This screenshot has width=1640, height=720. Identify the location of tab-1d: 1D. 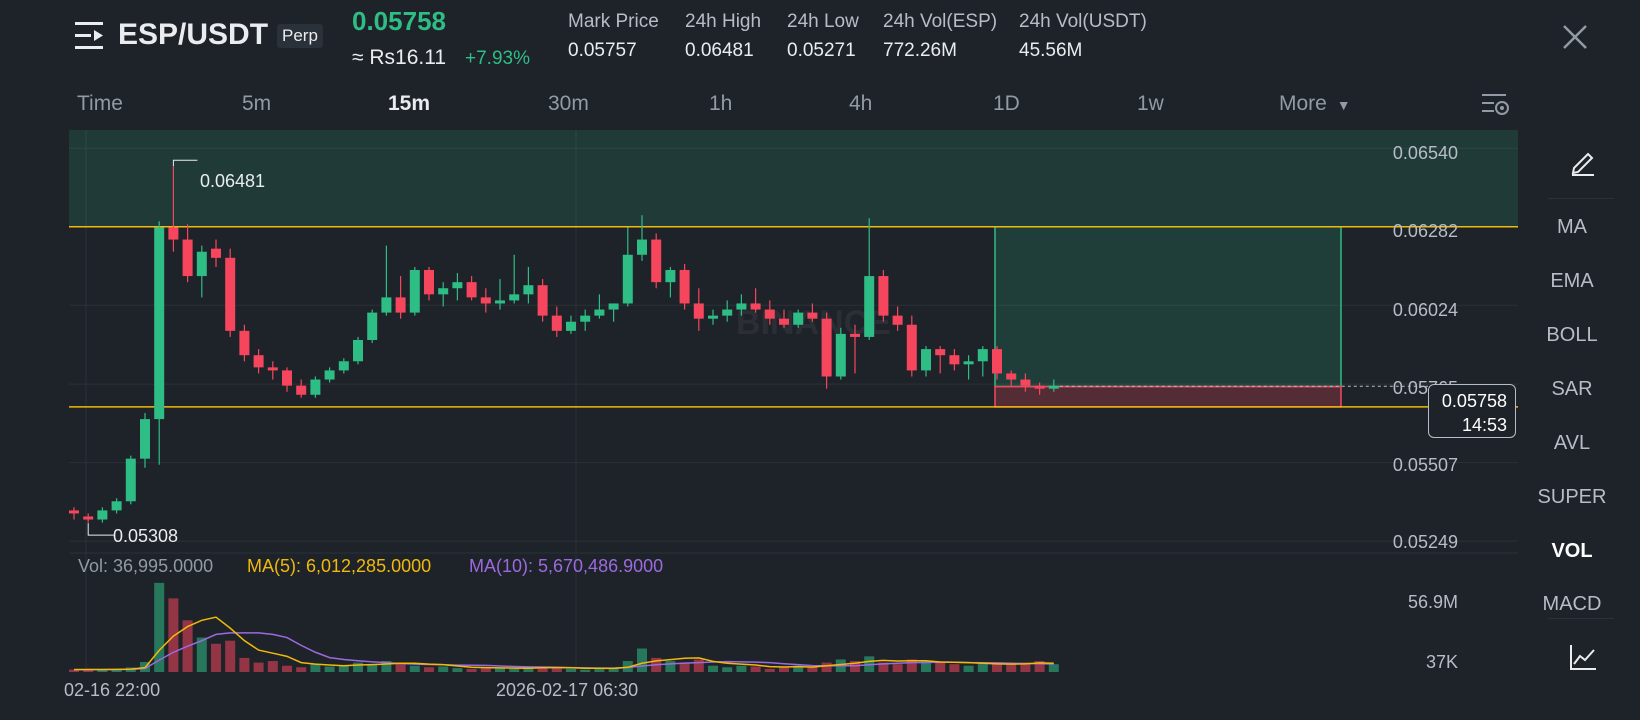
(1006, 103).